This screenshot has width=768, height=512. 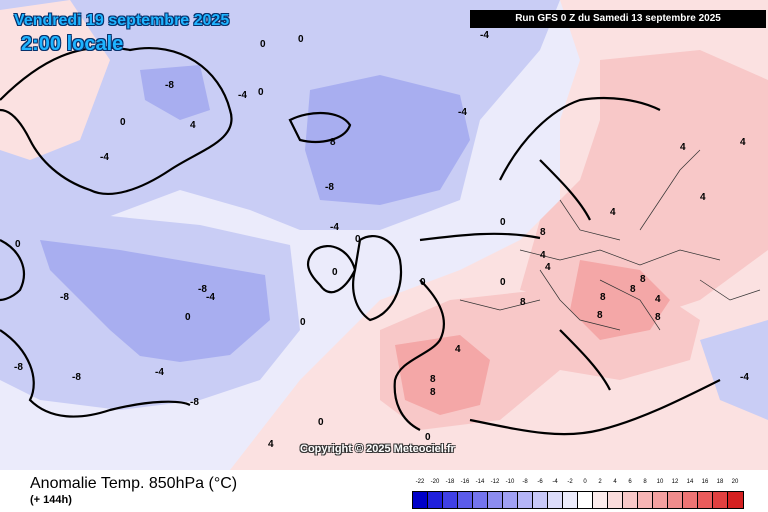 What do you see at coordinates (570, 482) in the screenshot?
I see `legend-label: -2` at bounding box center [570, 482].